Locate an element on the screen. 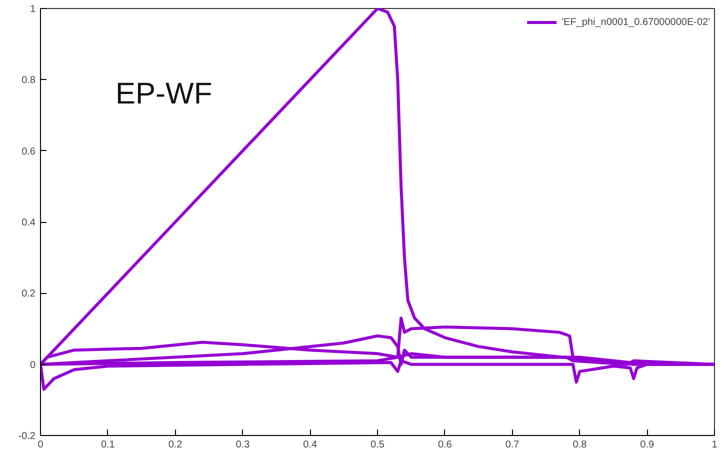 The height and width of the screenshot is (461, 726). x-tick-label: 1 is located at coordinates (715, 445).